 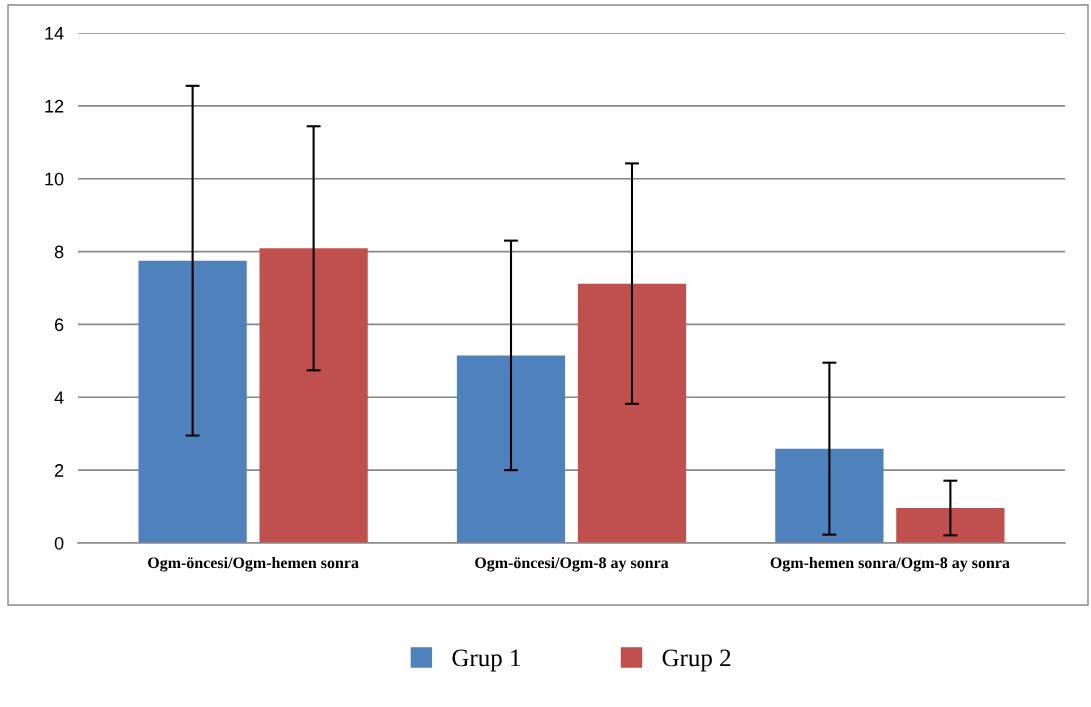 What do you see at coordinates (253, 564) in the screenshot?
I see `x-tick-label: Ogm-öncesi/Ogm-hemen sonra` at bounding box center [253, 564].